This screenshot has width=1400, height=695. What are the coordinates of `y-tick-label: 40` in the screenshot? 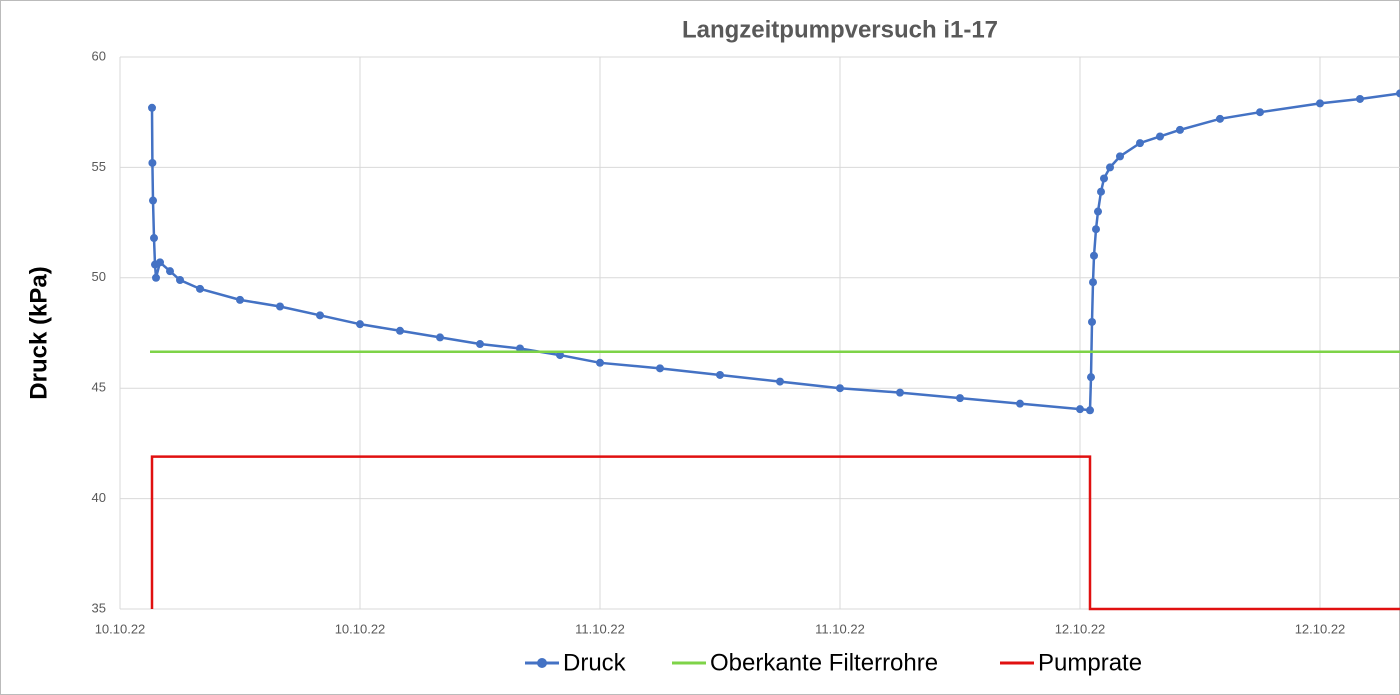 It's located at (99, 497).